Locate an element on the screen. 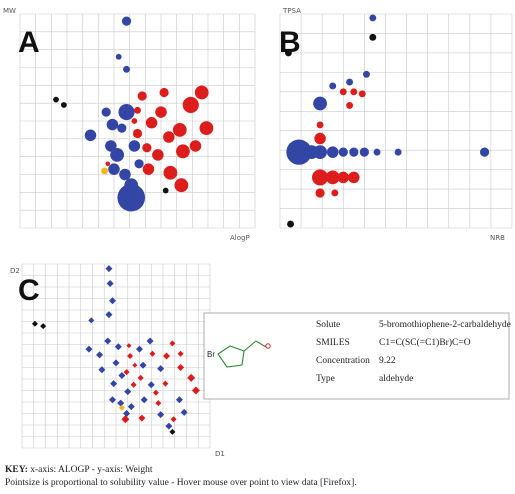 The width and height of the screenshot is (515, 494). panel-a-point-yellow is located at coordinates (105, 171).